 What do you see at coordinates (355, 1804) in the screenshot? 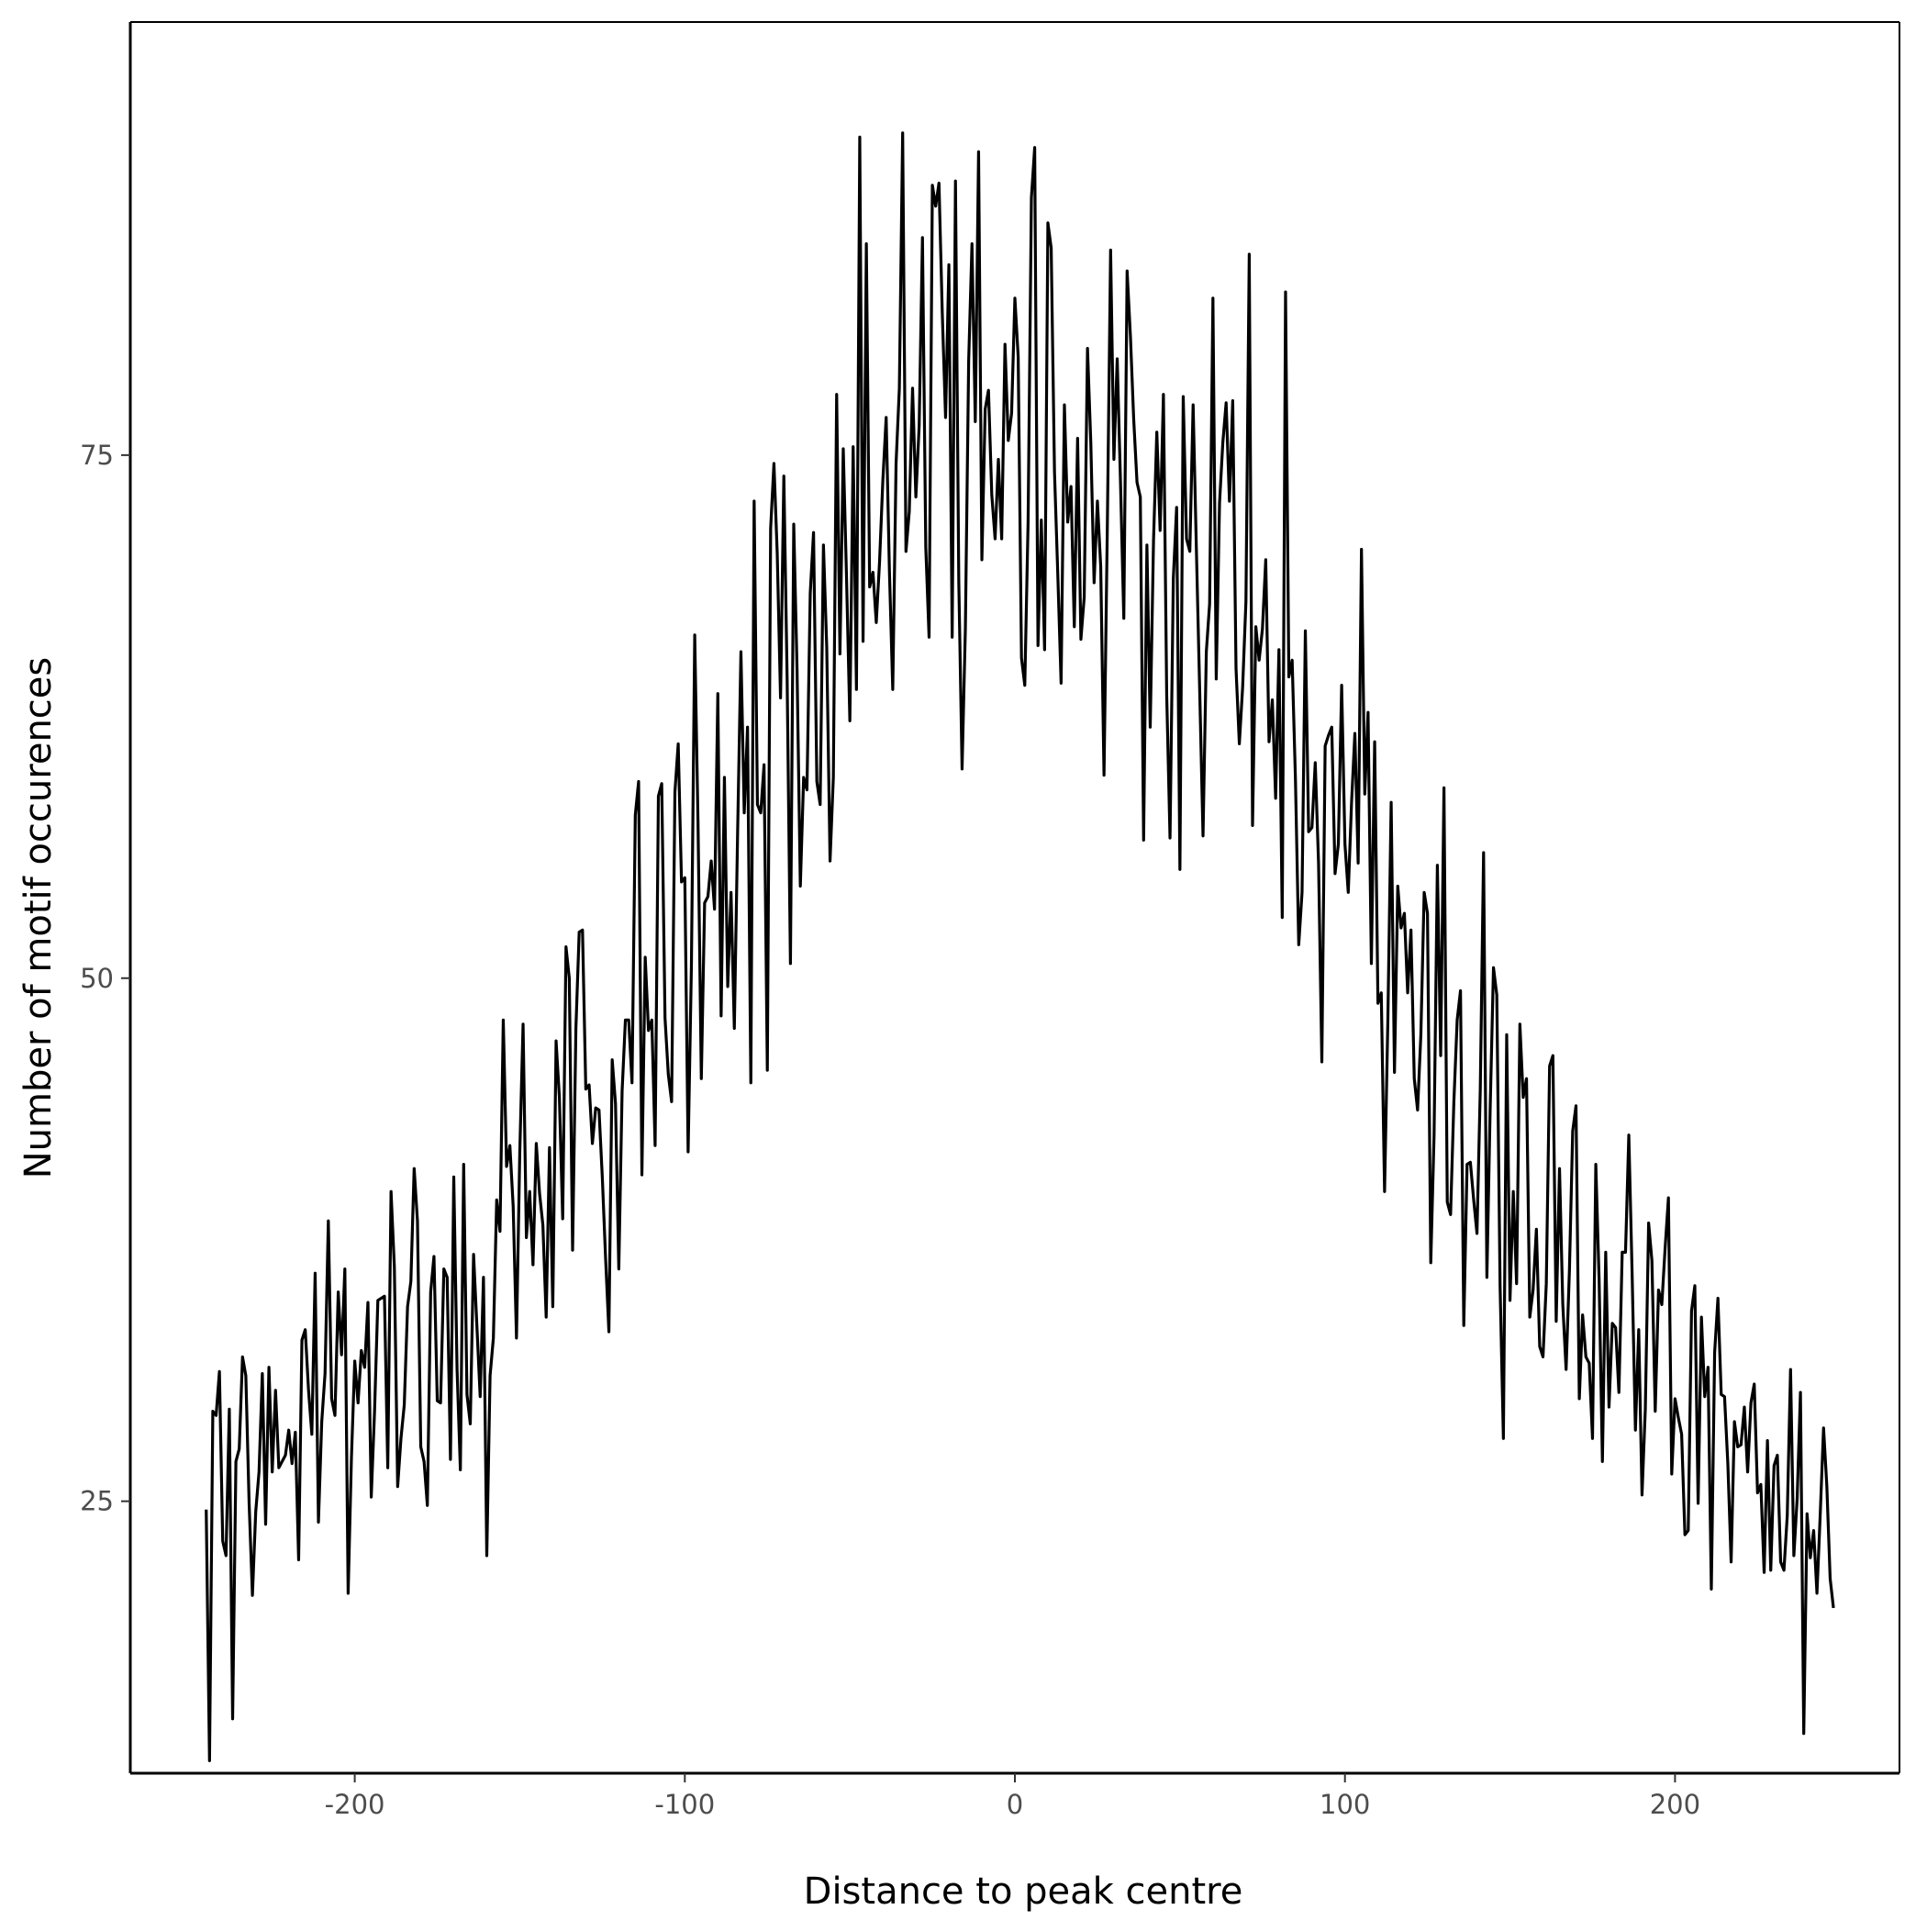
I see `x-tick-label: -200` at bounding box center [355, 1804].